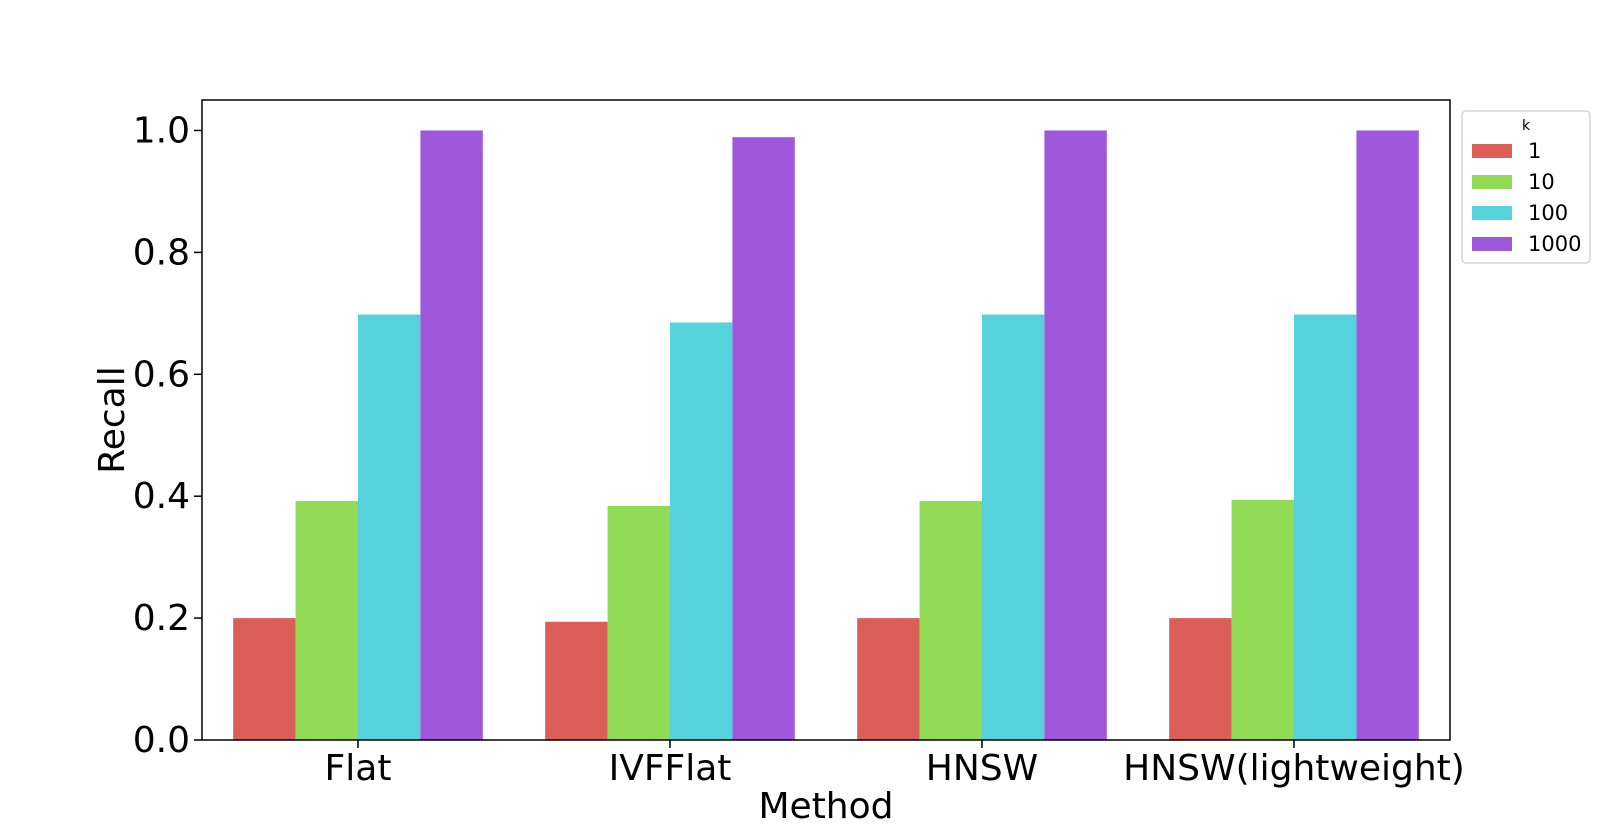 The width and height of the screenshot is (1600, 832). What do you see at coordinates (701, 531) in the screenshot?
I see `bar-ivfflat-k100` at bounding box center [701, 531].